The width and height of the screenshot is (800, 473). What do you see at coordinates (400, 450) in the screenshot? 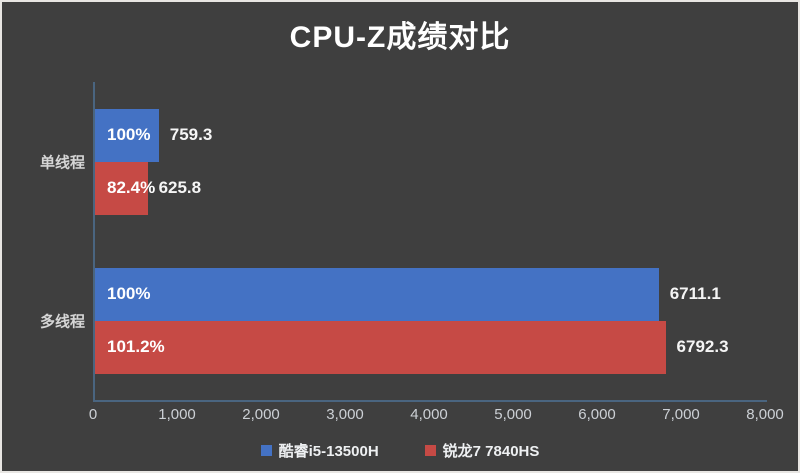
I see `legend: 酷睿i5-13500H 锐龙7 7840HS` at bounding box center [400, 450].